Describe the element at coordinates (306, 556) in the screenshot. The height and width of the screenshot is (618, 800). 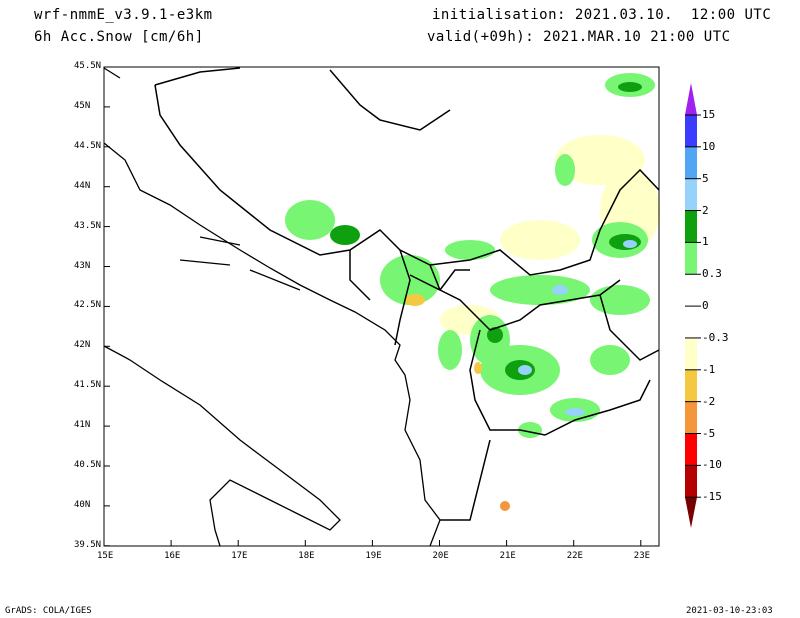
I see `lon-tick-label: 18E` at that location.